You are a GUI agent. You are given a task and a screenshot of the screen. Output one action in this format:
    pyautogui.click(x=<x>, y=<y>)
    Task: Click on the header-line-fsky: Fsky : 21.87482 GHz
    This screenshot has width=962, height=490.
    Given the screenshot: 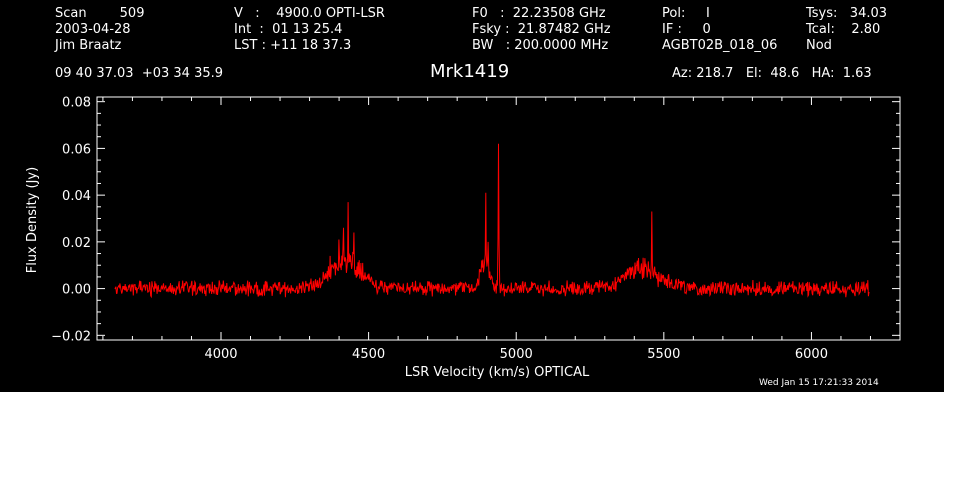 What is the action you would take?
    pyautogui.click(x=541, y=29)
    